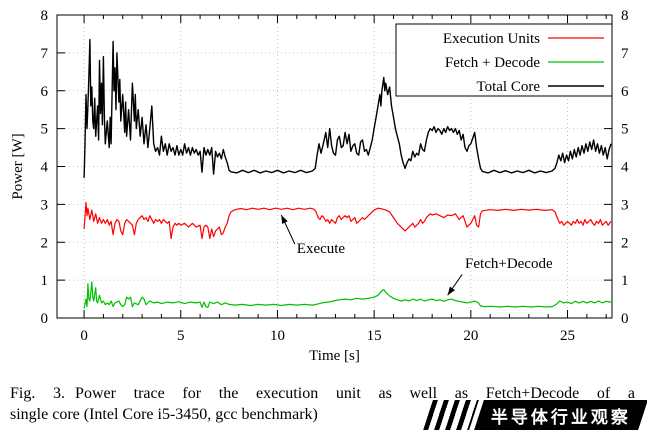 The image size is (647, 438). What do you see at coordinates (374, 336) in the screenshot?
I see `svg-text: 15` at bounding box center [374, 336].